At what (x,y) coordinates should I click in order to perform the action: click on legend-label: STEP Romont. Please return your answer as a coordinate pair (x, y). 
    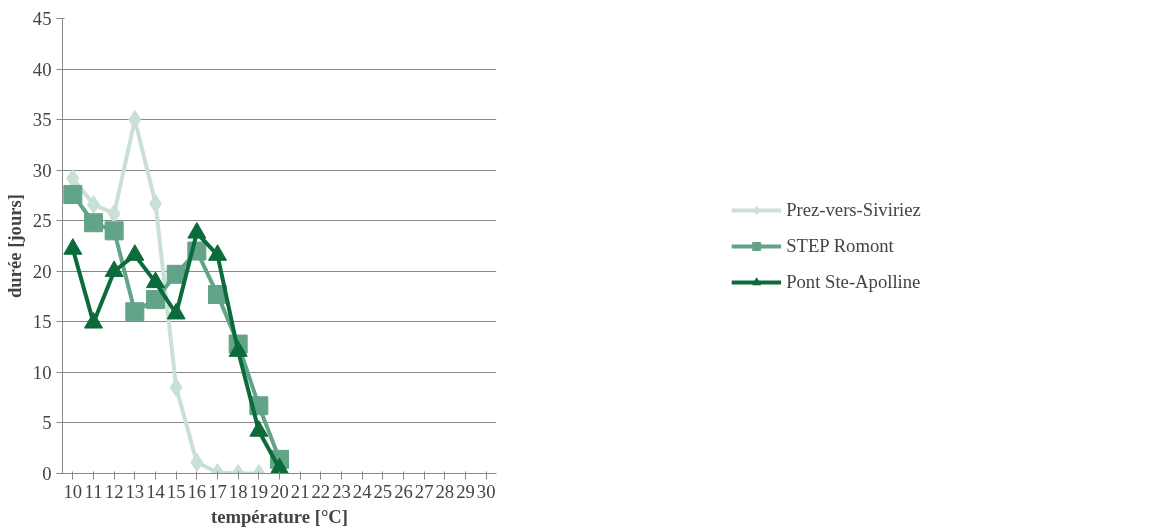
    Looking at the image, I should click on (840, 245).